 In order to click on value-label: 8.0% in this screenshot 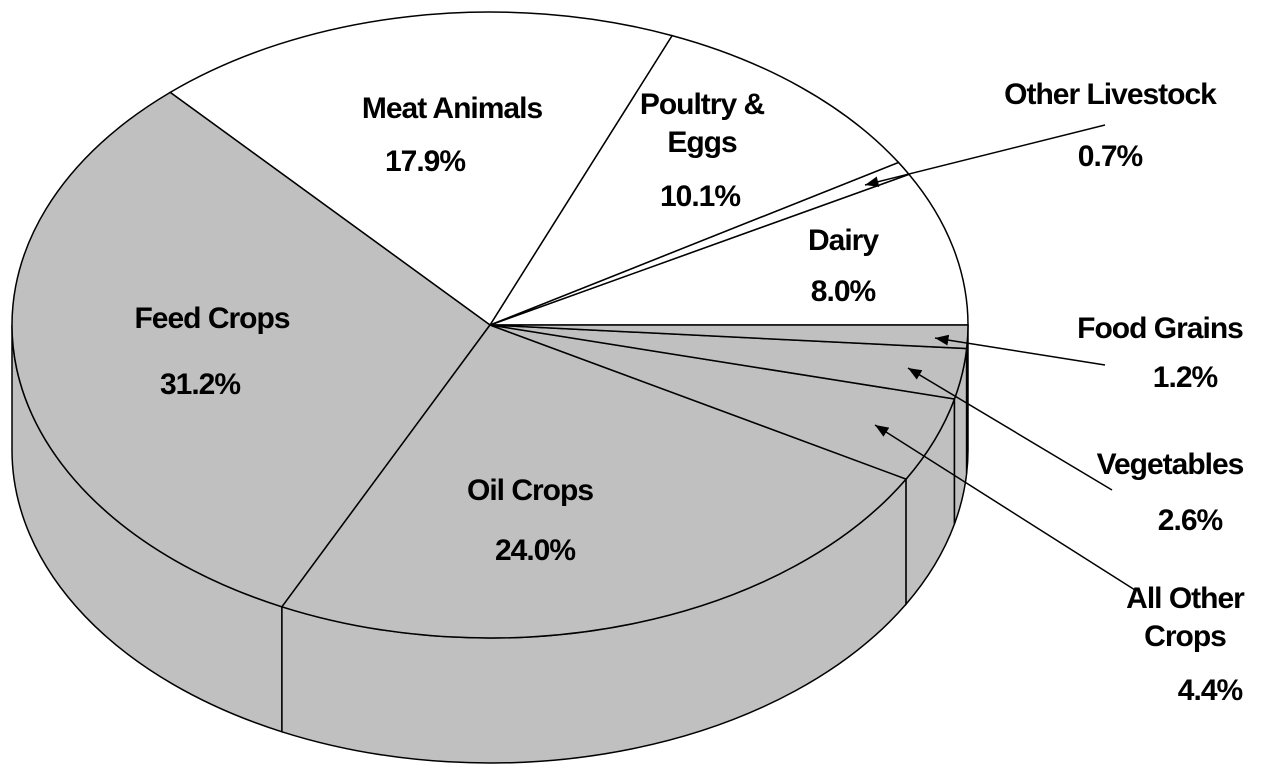, I will do `click(843, 291)`.